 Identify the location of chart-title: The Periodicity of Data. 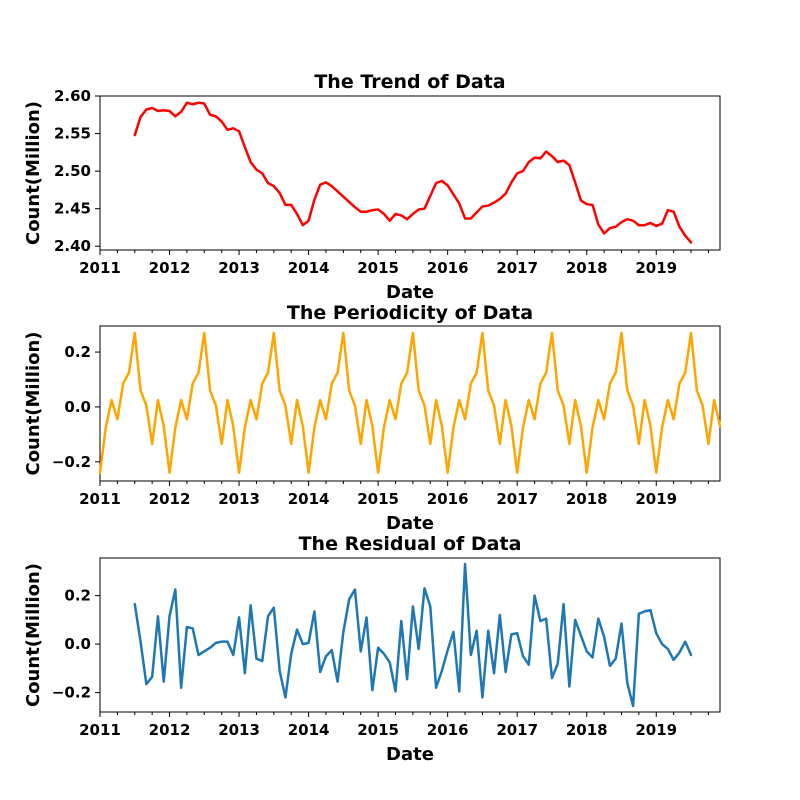
(410, 313).